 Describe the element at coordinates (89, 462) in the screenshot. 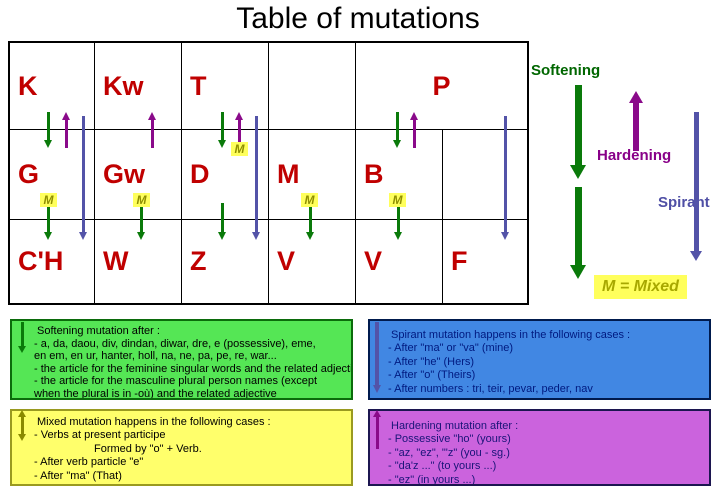

I see `box-line: - After verb particle "e"` at that location.